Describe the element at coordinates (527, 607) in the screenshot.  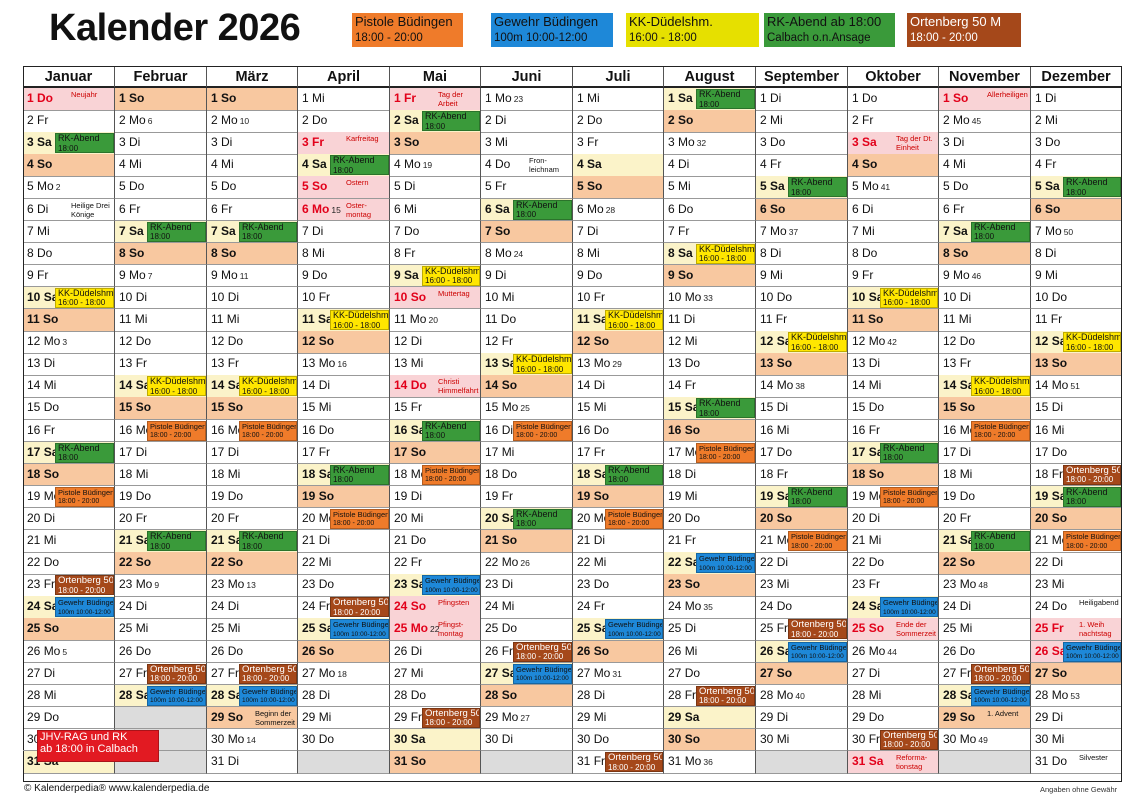
I see `day-cell: 24 Mi` at that location.